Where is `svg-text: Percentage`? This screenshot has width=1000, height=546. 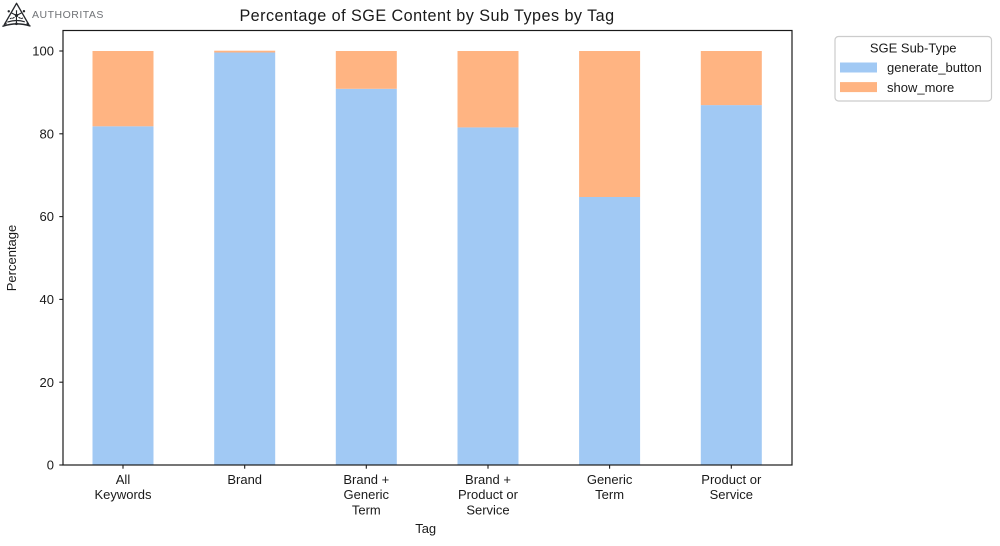
svg-text: Percentage is located at coordinates (11, 258).